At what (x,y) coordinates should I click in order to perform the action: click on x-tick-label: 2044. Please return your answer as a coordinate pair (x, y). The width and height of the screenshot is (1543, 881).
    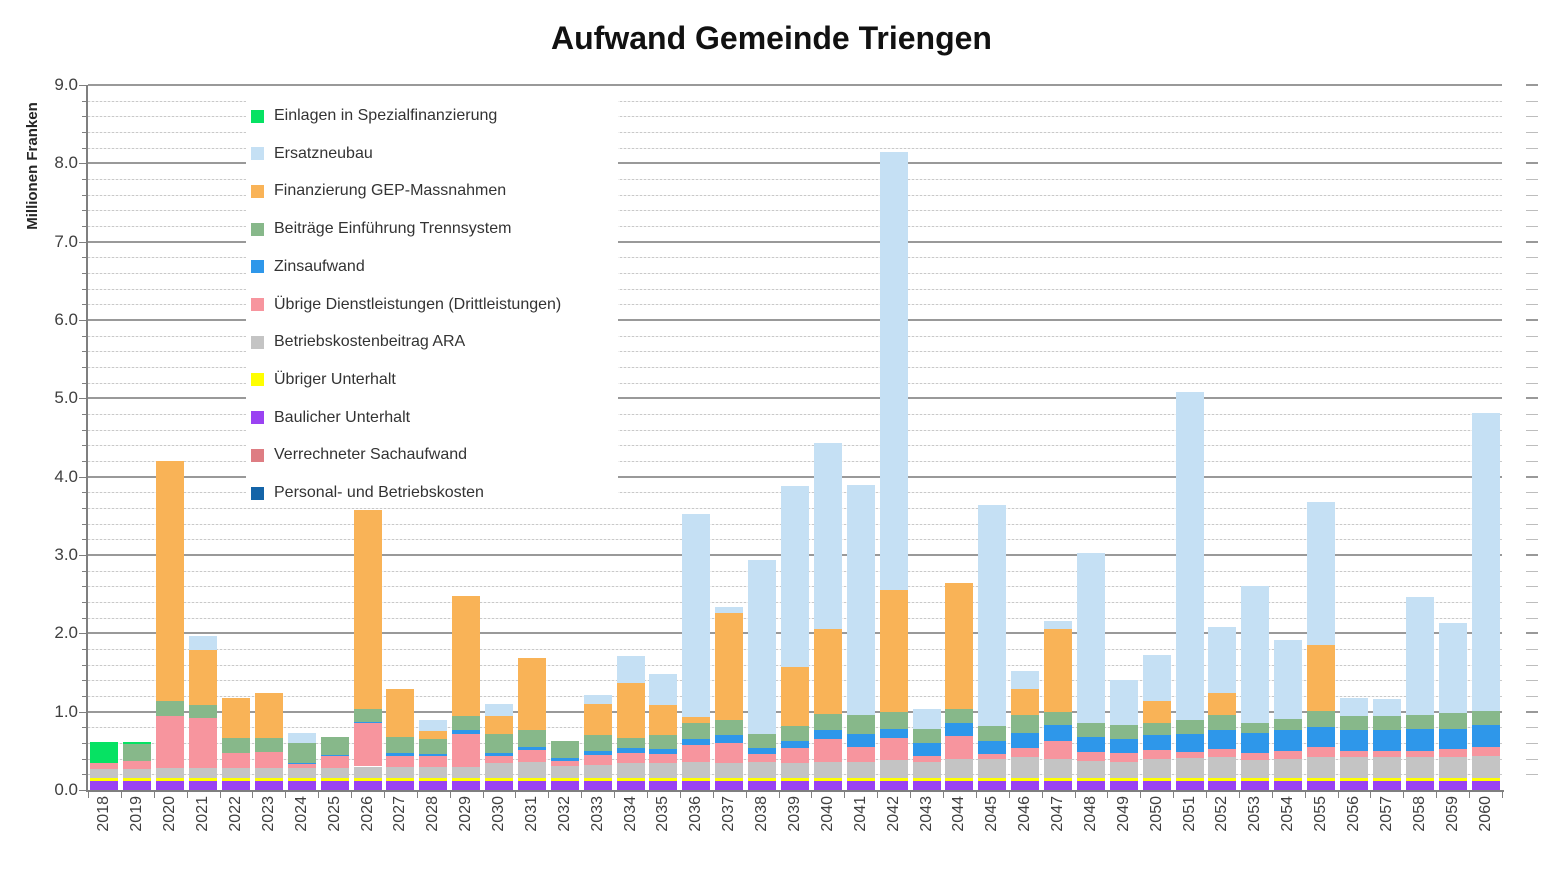
    Looking at the image, I should click on (959, 814).